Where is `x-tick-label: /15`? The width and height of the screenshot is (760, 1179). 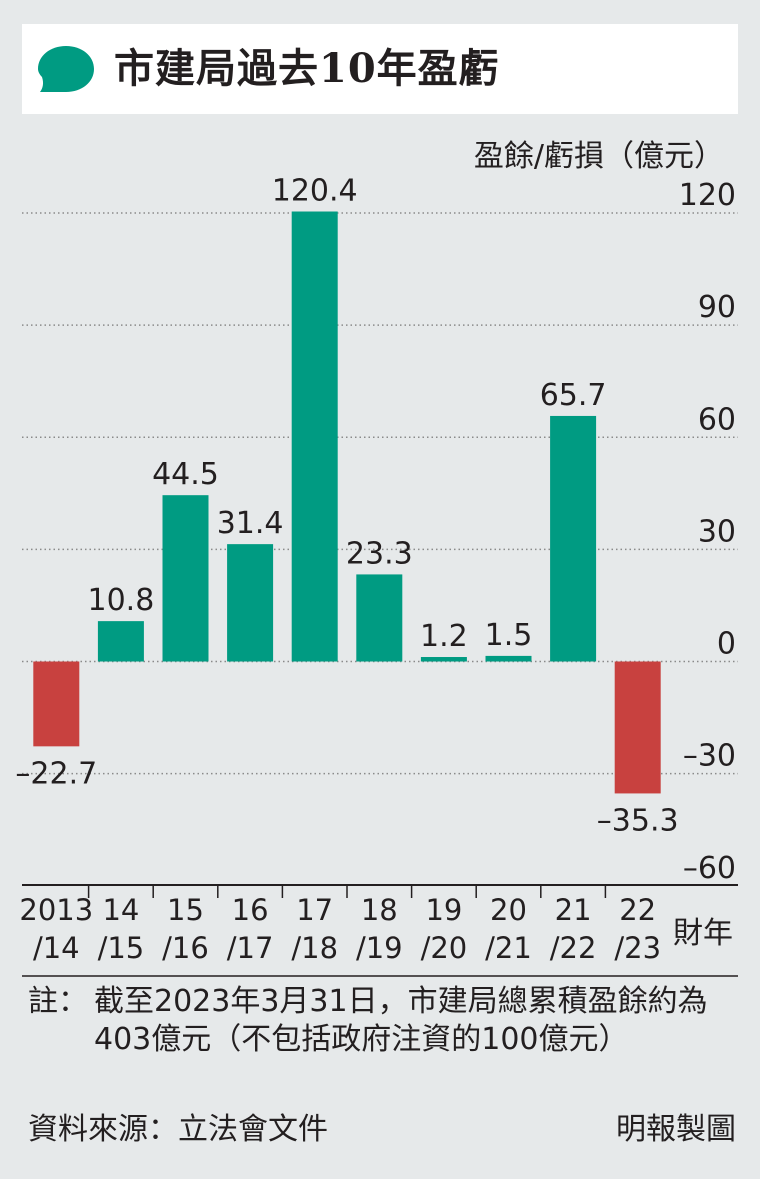
x-tick-label: /15 is located at coordinates (121, 948).